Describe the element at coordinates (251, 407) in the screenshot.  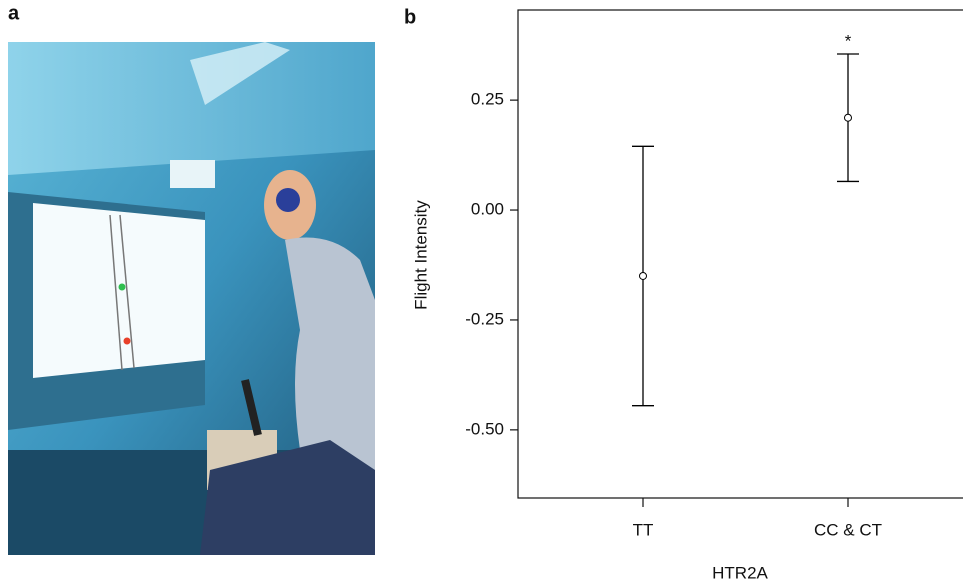
I see `joystick` at that location.